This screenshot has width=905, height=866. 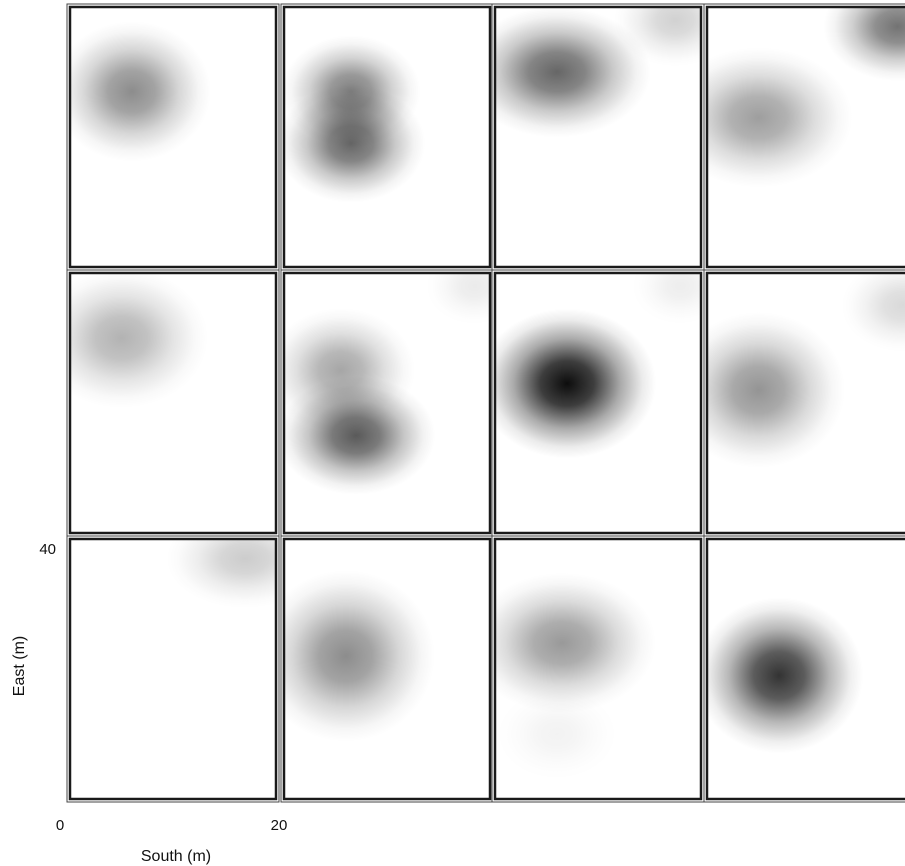 I want to click on heatmap-panel-r3-c1, so click(x=173, y=669).